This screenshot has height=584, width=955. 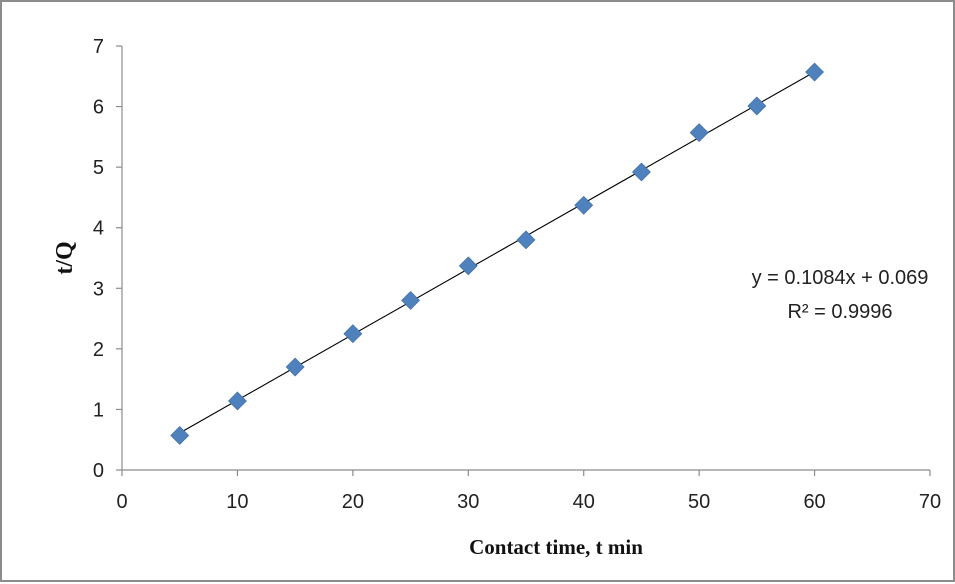 I want to click on y-tick-label: 4, so click(x=98, y=229).